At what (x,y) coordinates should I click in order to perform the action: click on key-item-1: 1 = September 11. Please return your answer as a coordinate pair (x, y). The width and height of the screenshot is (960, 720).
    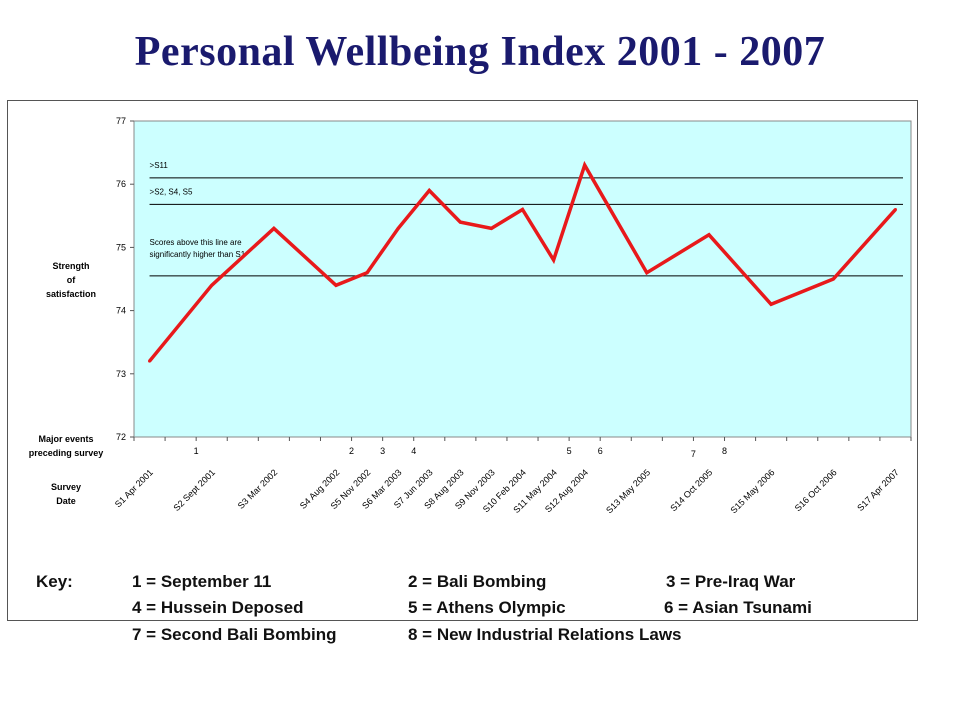
    Looking at the image, I should click on (202, 581).